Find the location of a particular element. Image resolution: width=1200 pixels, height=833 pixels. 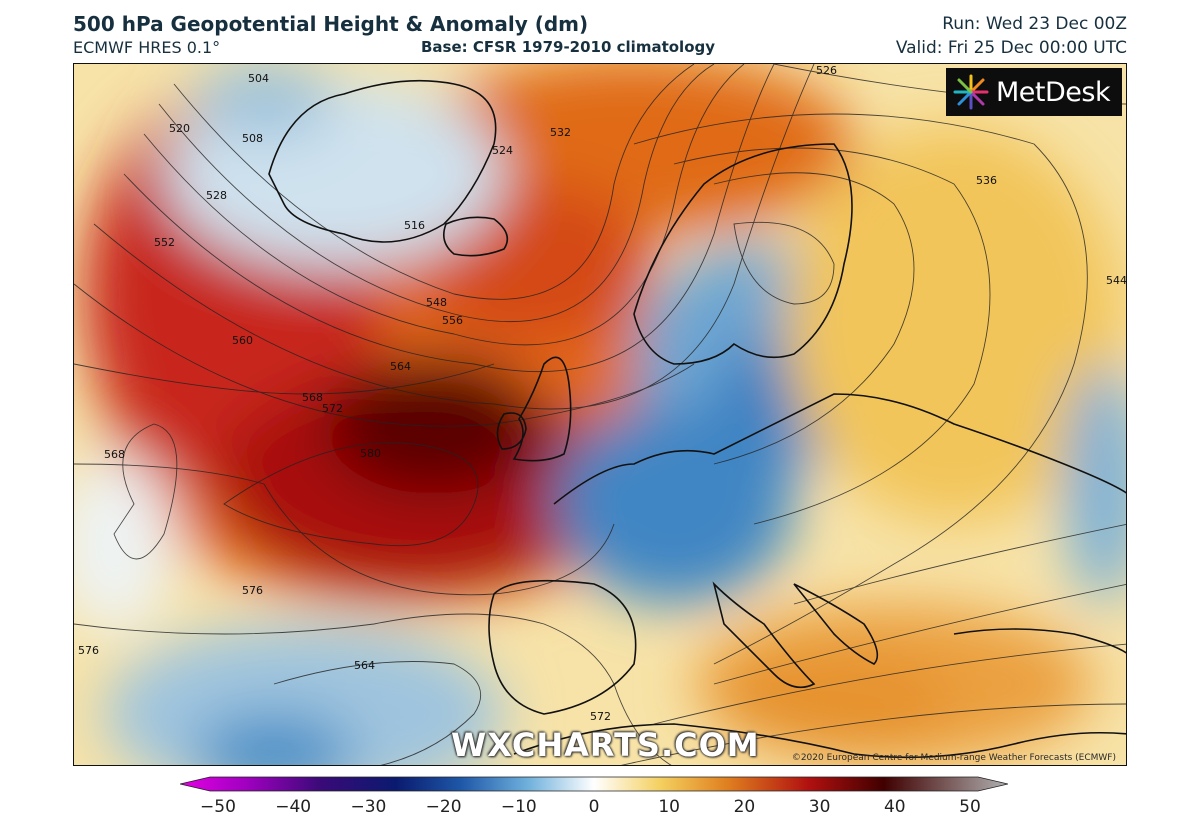

colorbar-tick-label: −50 is located at coordinates (218, 807).